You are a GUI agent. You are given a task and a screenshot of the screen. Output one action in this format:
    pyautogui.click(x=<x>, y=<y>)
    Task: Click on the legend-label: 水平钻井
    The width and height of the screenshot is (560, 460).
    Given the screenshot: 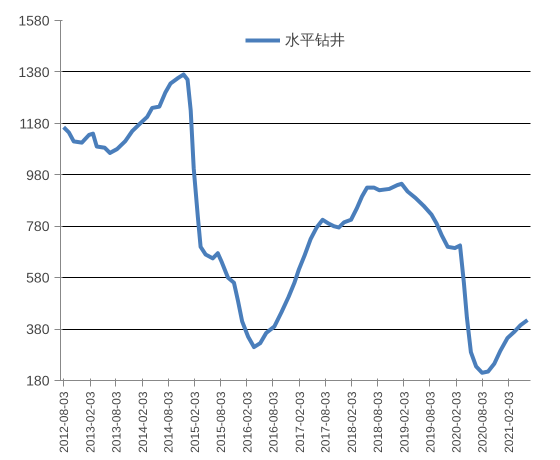 What is the action you would take?
    pyautogui.click(x=315, y=40)
    